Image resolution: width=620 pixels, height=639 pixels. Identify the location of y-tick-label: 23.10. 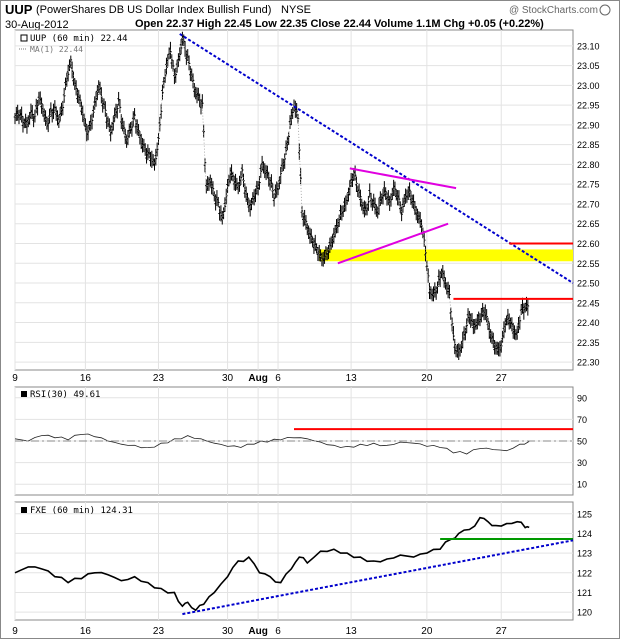
(588, 46).